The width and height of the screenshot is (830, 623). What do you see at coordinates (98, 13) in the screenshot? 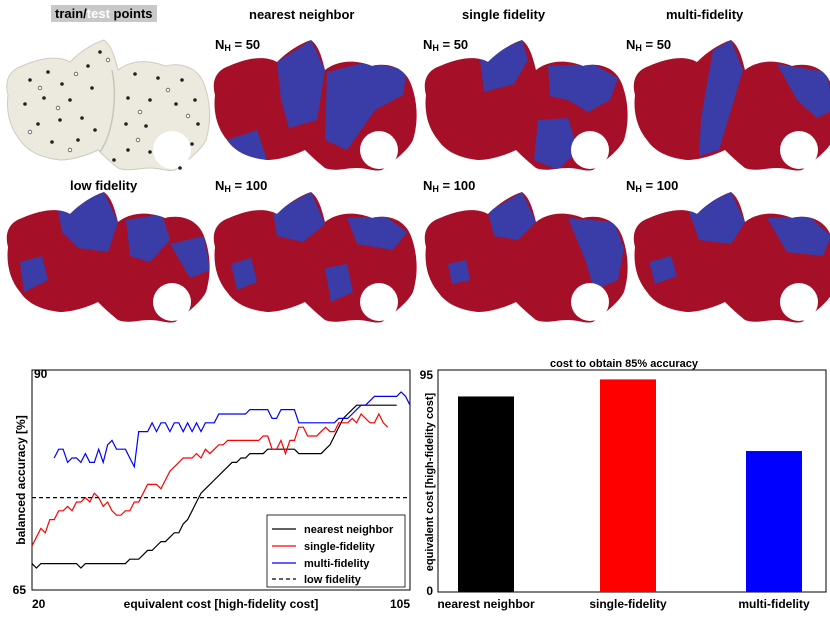
I see `test-label: test` at bounding box center [98, 13].